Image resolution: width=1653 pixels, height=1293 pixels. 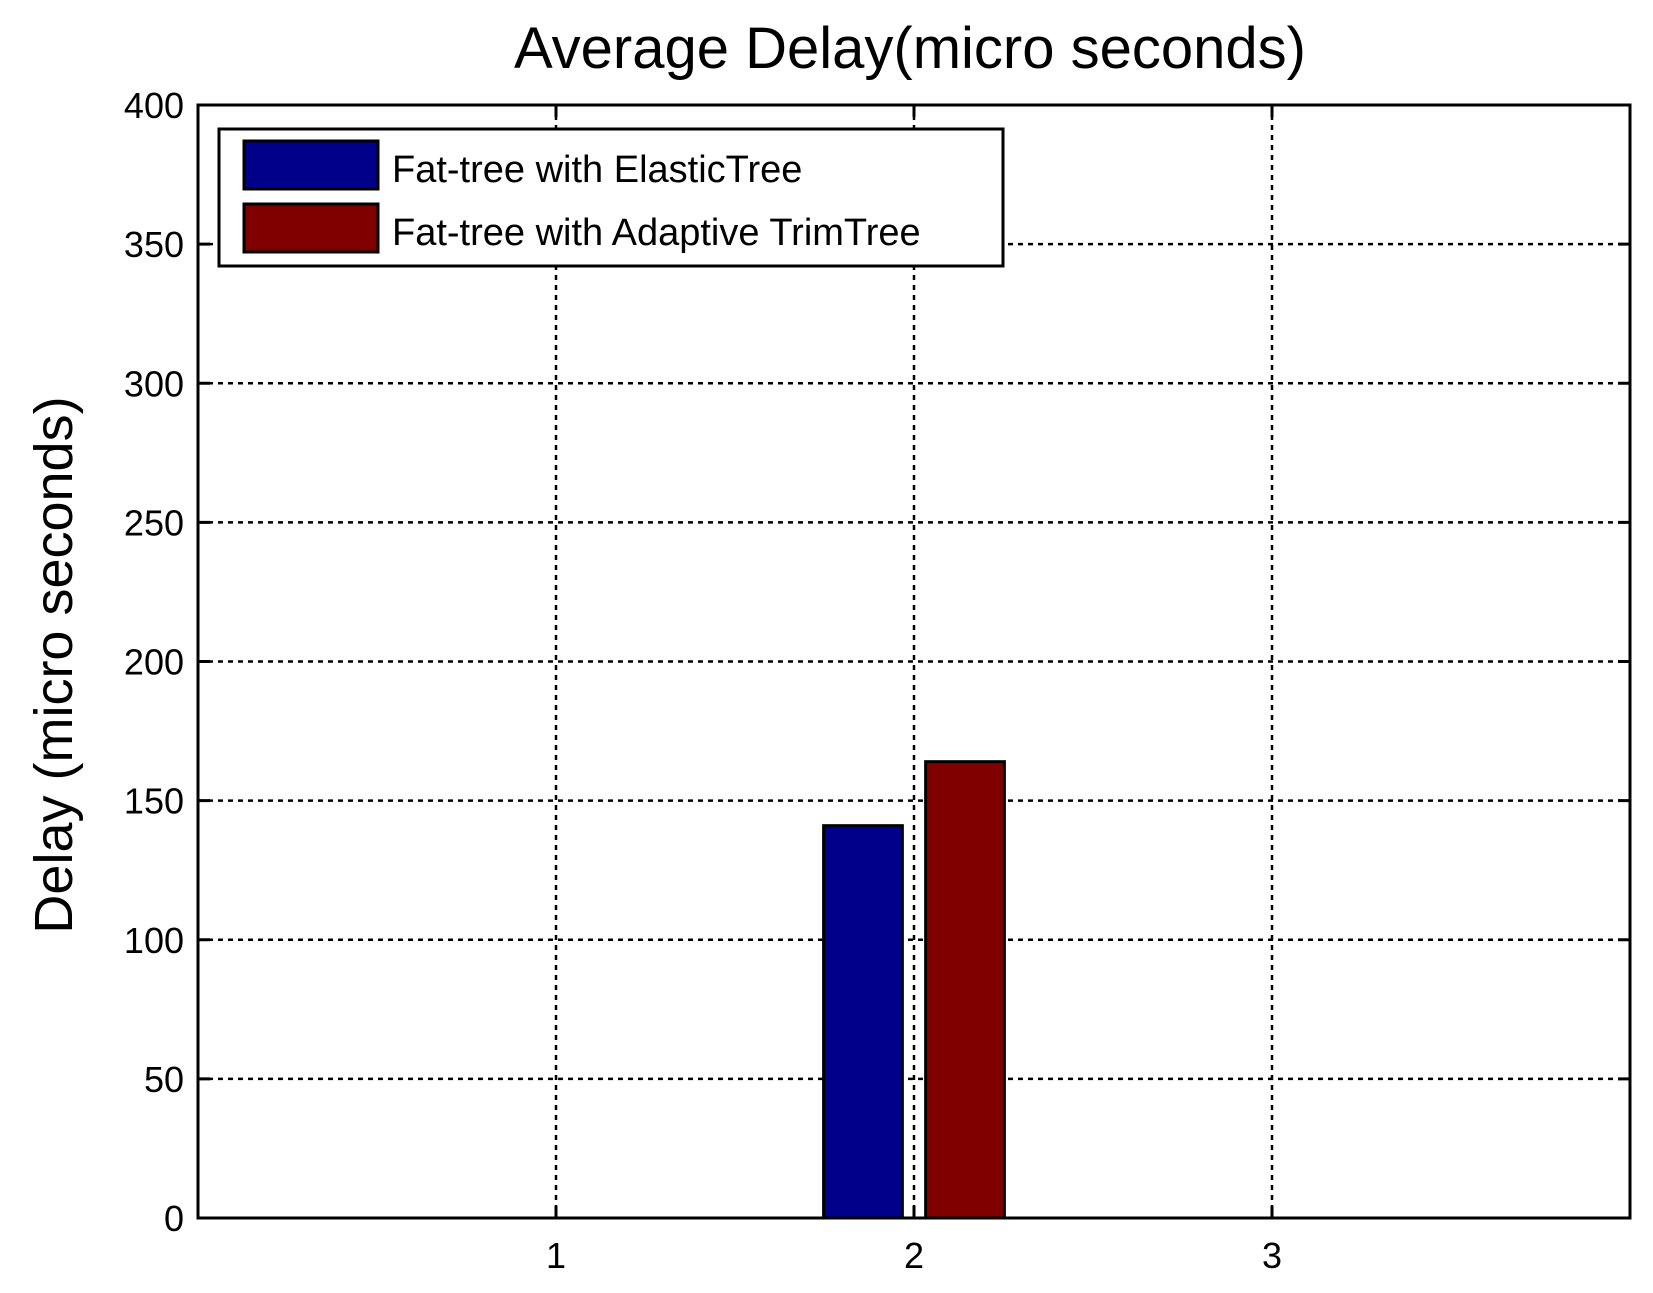 I want to click on y-axis-label: Delay (micro seconds), so click(x=54, y=664).